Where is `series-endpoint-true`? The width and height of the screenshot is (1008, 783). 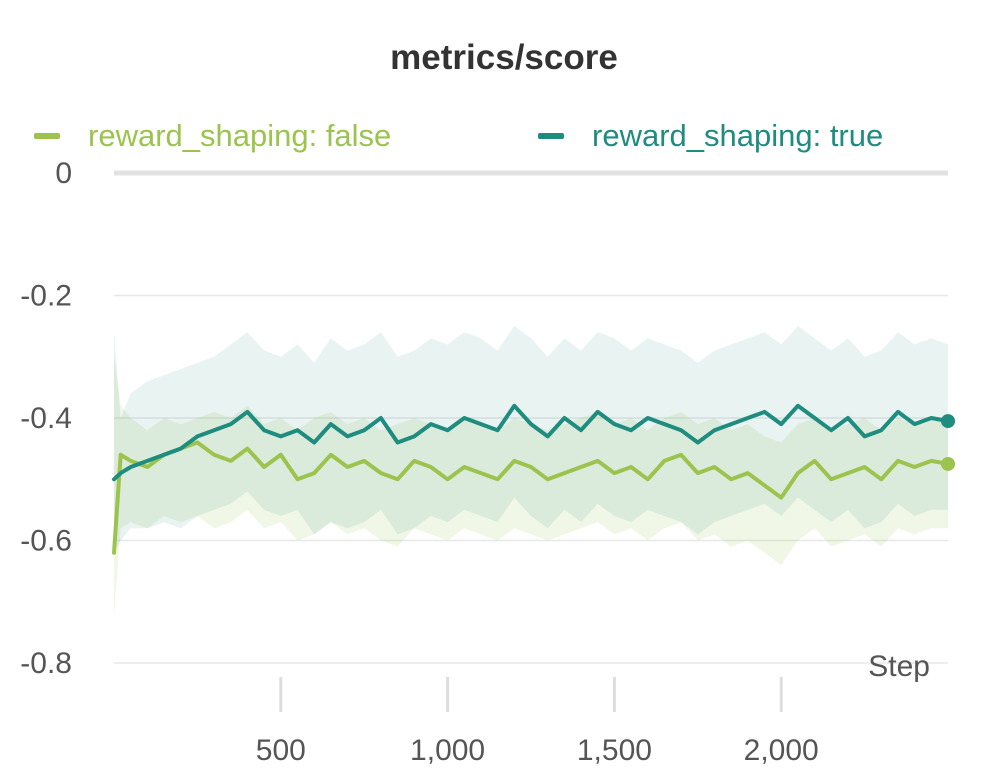
series-endpoint-true is located at coordinates (948, 421).